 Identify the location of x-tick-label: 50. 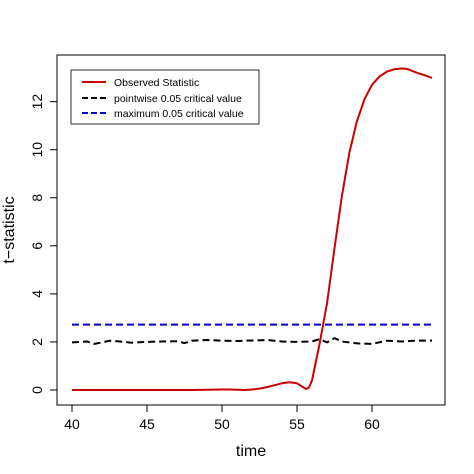
(222, 424).